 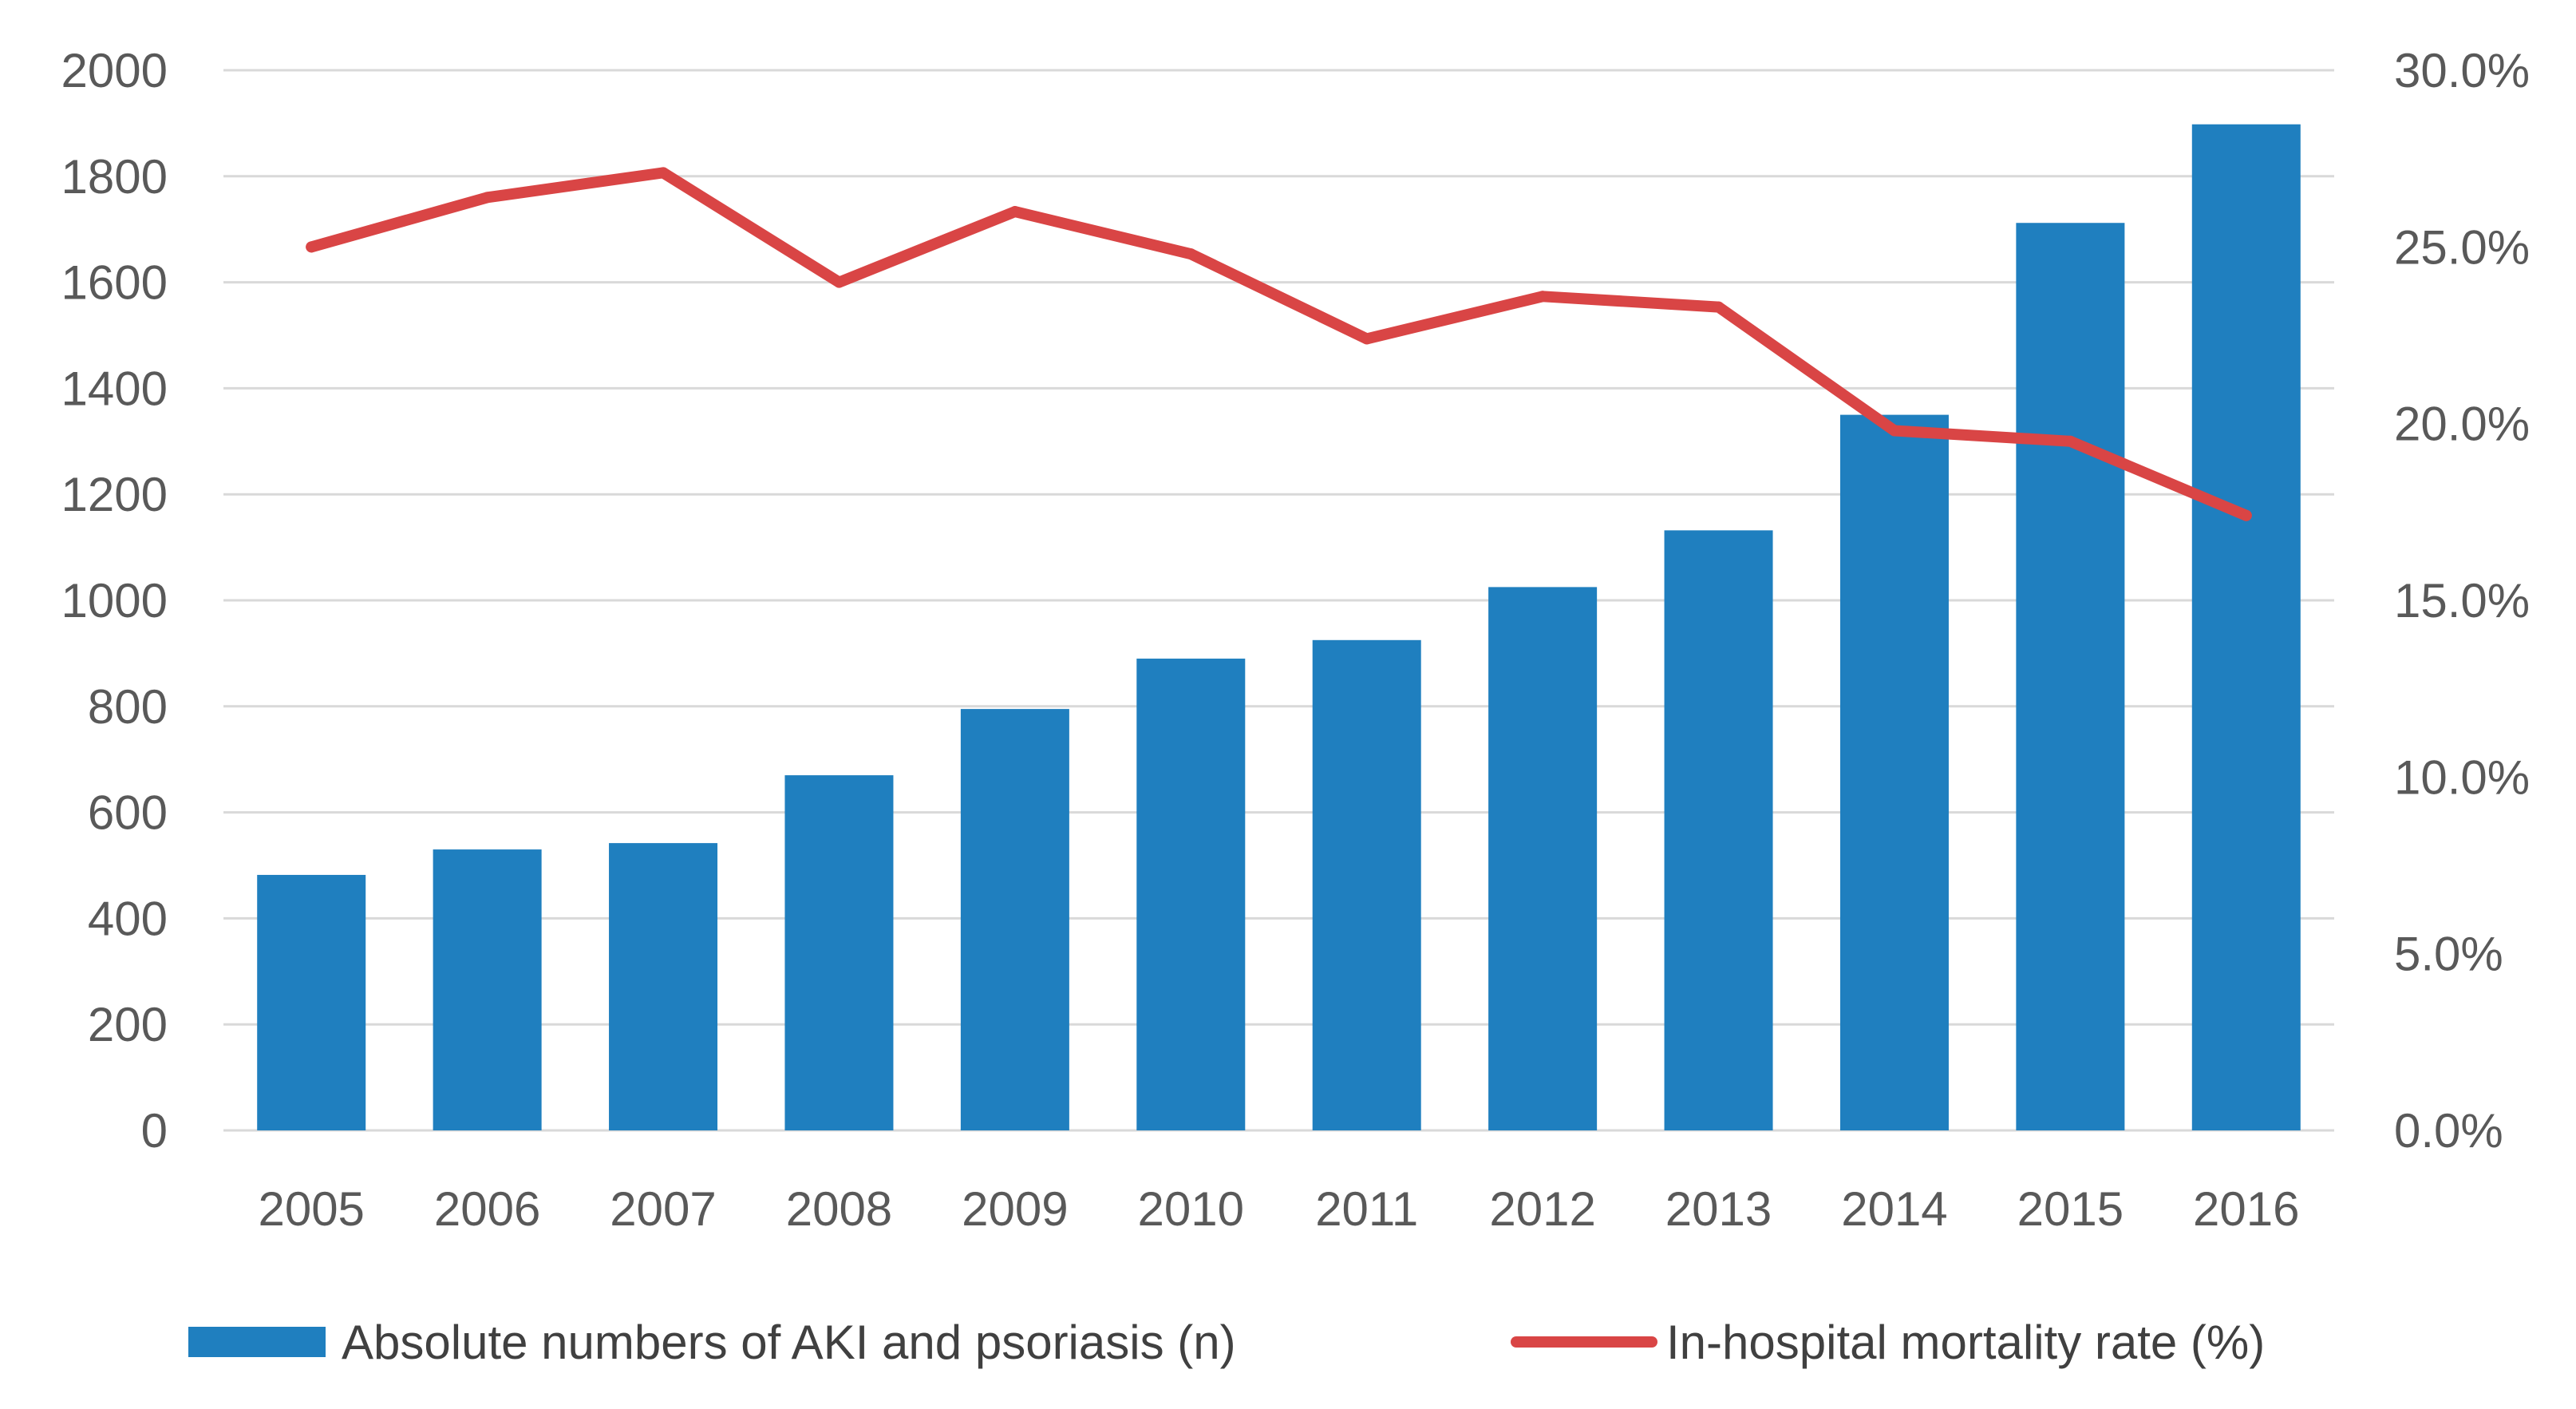 I want to click on x-tick-label: 2015, so click(x=2070, y=1209).